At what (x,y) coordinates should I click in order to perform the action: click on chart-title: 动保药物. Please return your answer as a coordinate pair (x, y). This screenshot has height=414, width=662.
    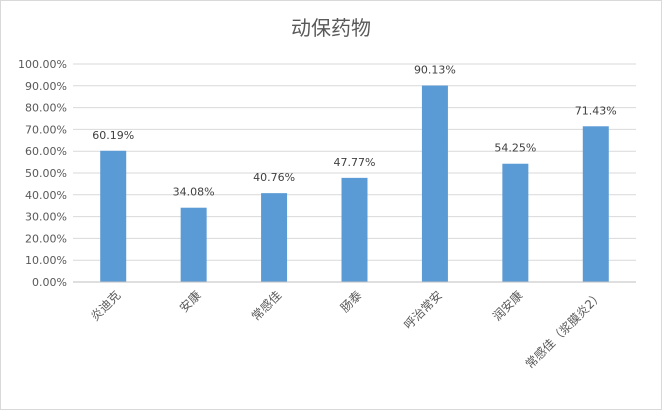
    Looking at the image, I should click on (331, 28).